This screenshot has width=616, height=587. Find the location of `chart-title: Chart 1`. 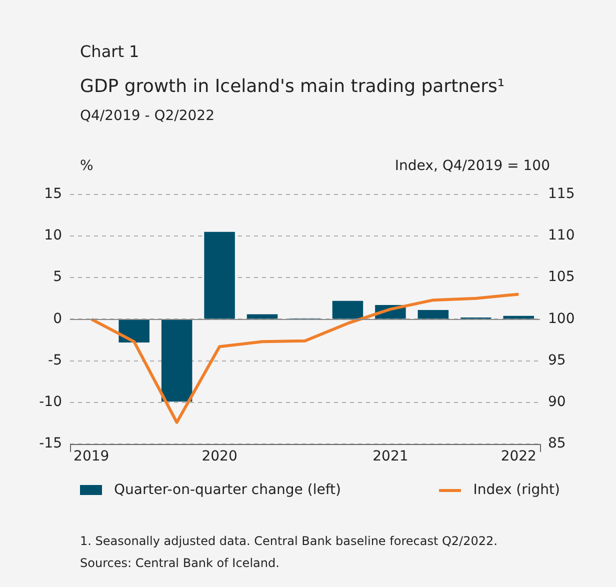

chart-title: Chart 1 is located at coordinates (110, 51).